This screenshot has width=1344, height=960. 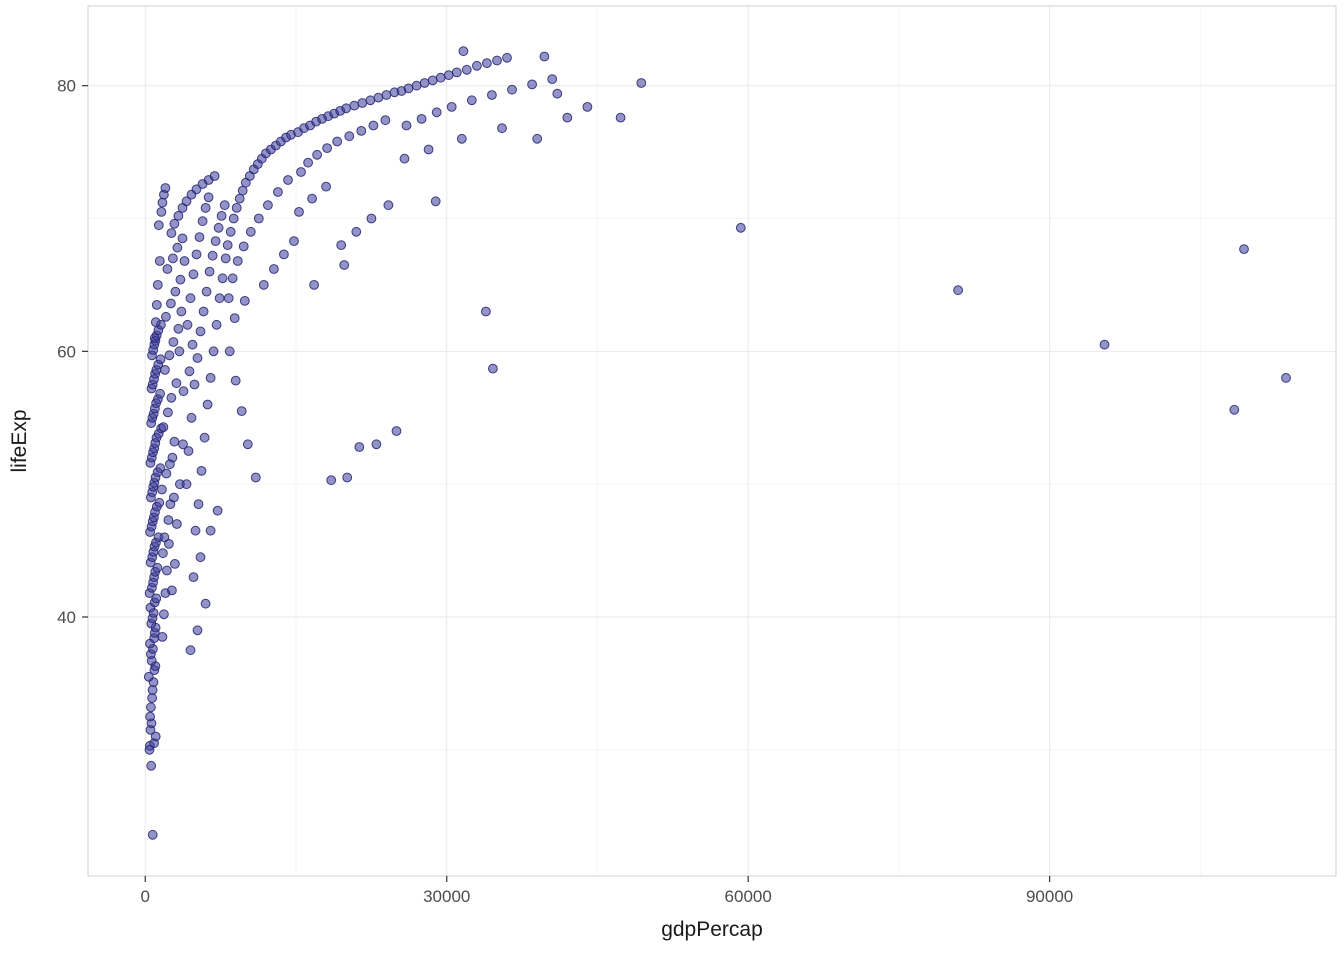 I want to click on y-tick-label: 80, so click(x=66, y=86).